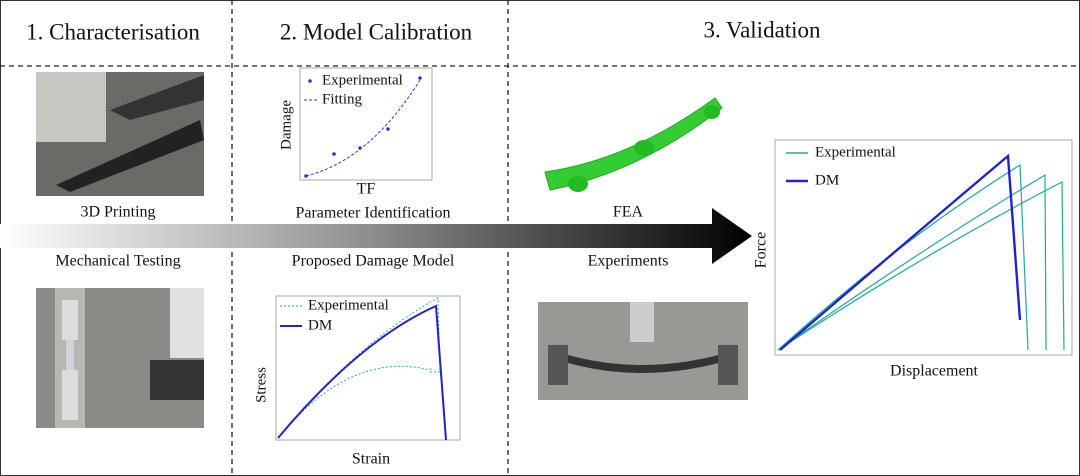  Describe the element at coordinates (371, 459) in the screenshot. I see `axis-label: Strain` at that location.